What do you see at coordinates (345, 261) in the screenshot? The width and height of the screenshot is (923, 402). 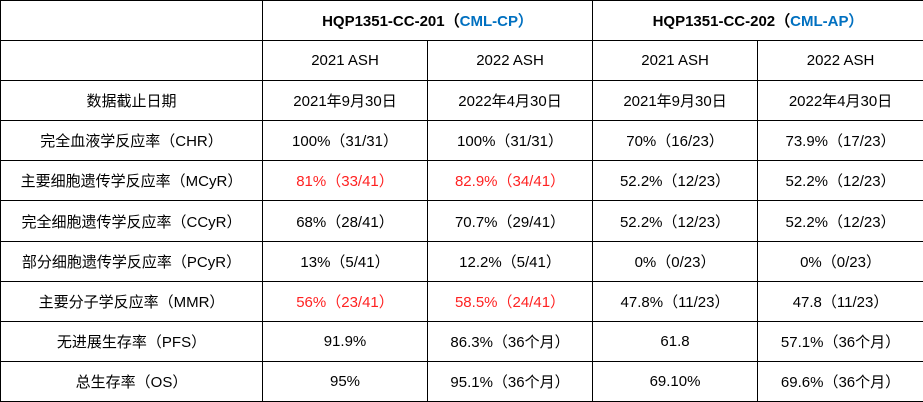 I see `data-cell: 13%（5/41）` at bounding box center [345, 261].